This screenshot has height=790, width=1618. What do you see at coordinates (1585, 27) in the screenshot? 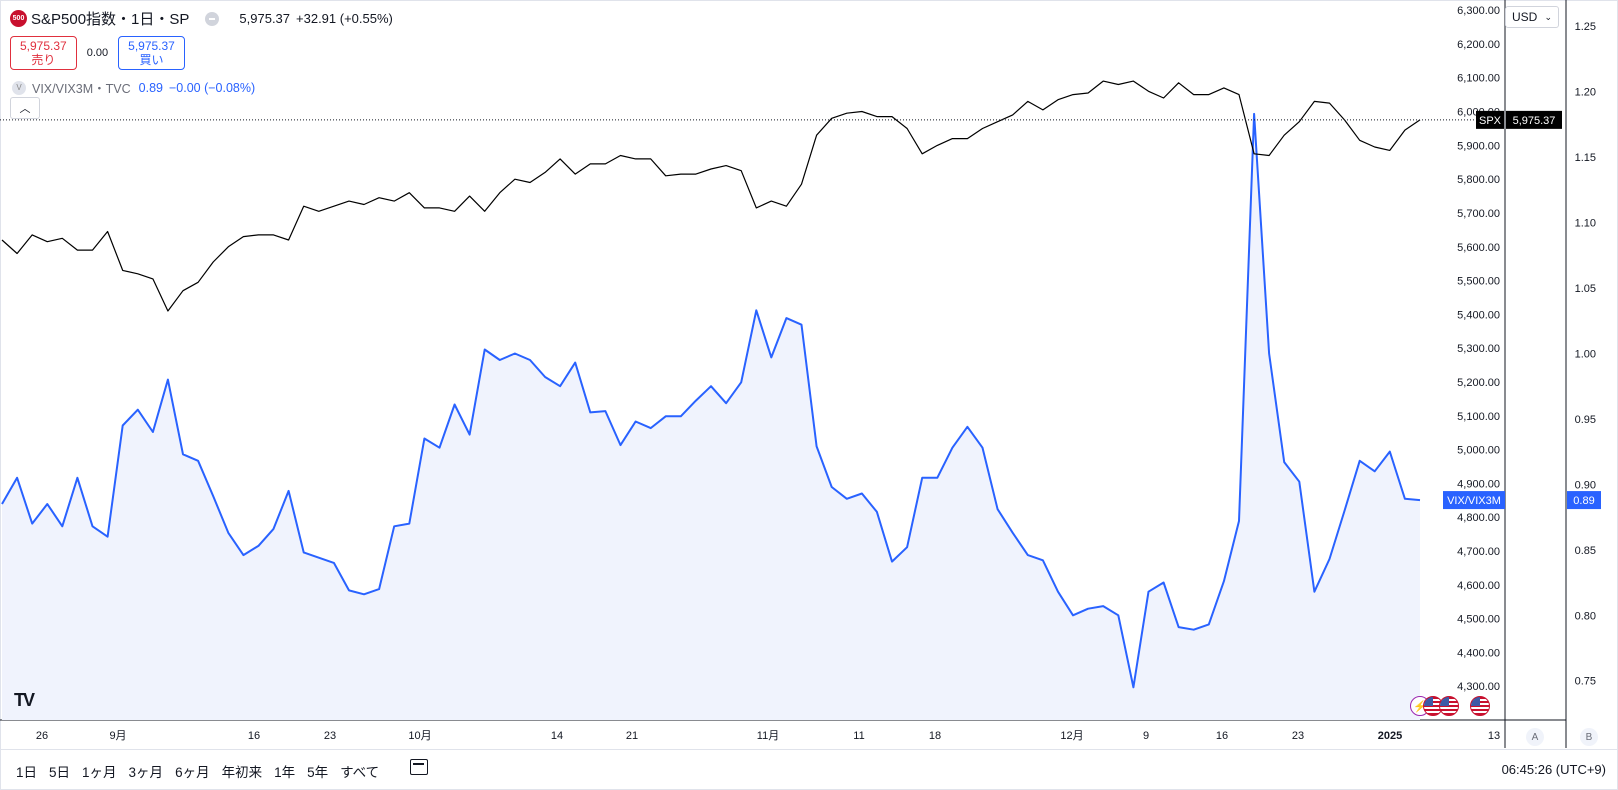
I see `vix-axis-tick-label: 1.25` at bounding box center [1585, 27].